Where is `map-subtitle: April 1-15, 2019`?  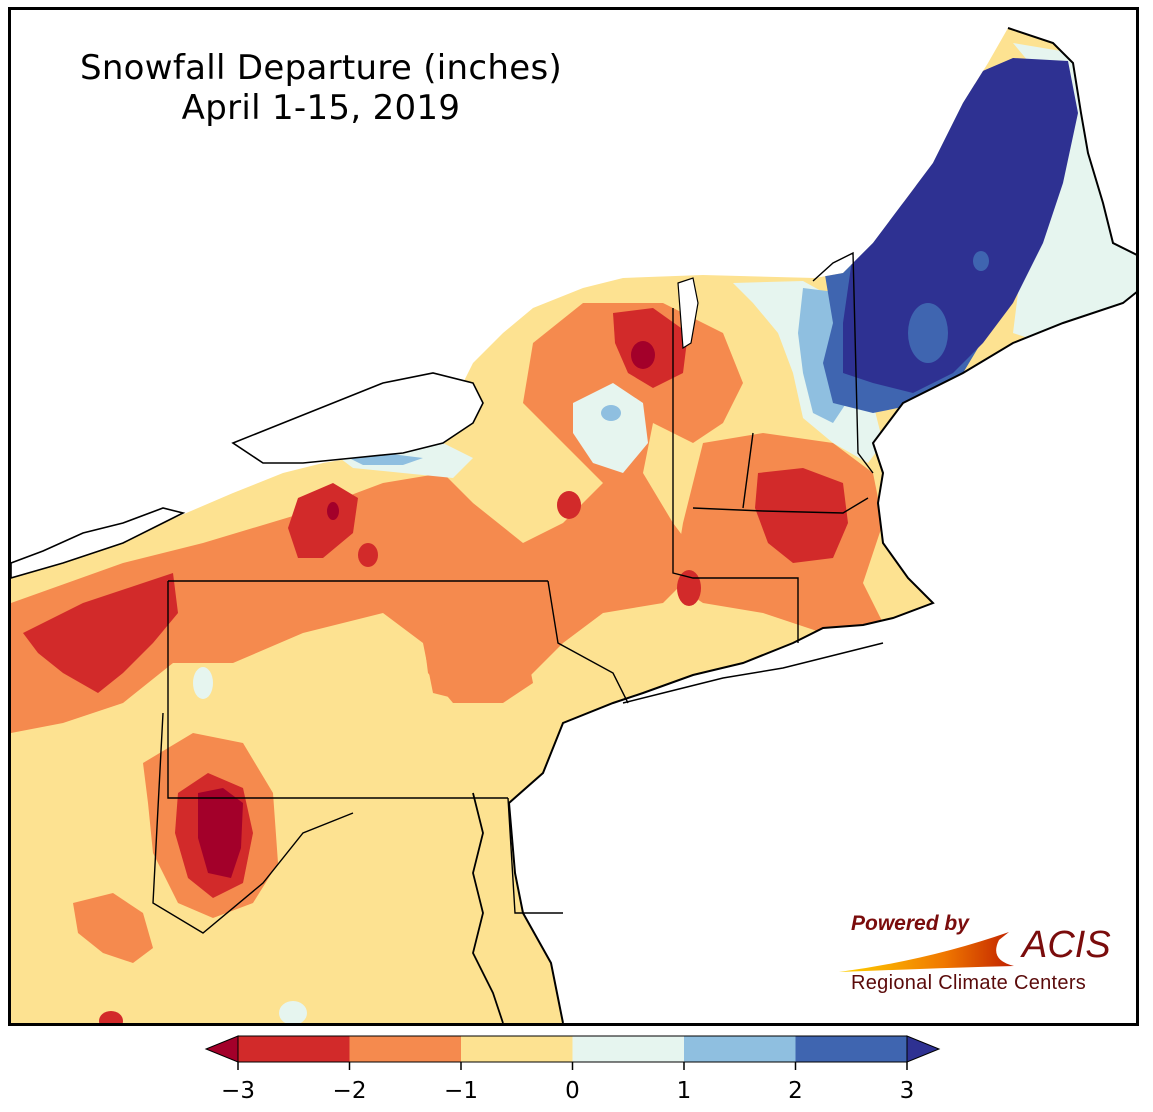
map-subtitle: April 1-15, 2019 is located at coordinates (321, 108).